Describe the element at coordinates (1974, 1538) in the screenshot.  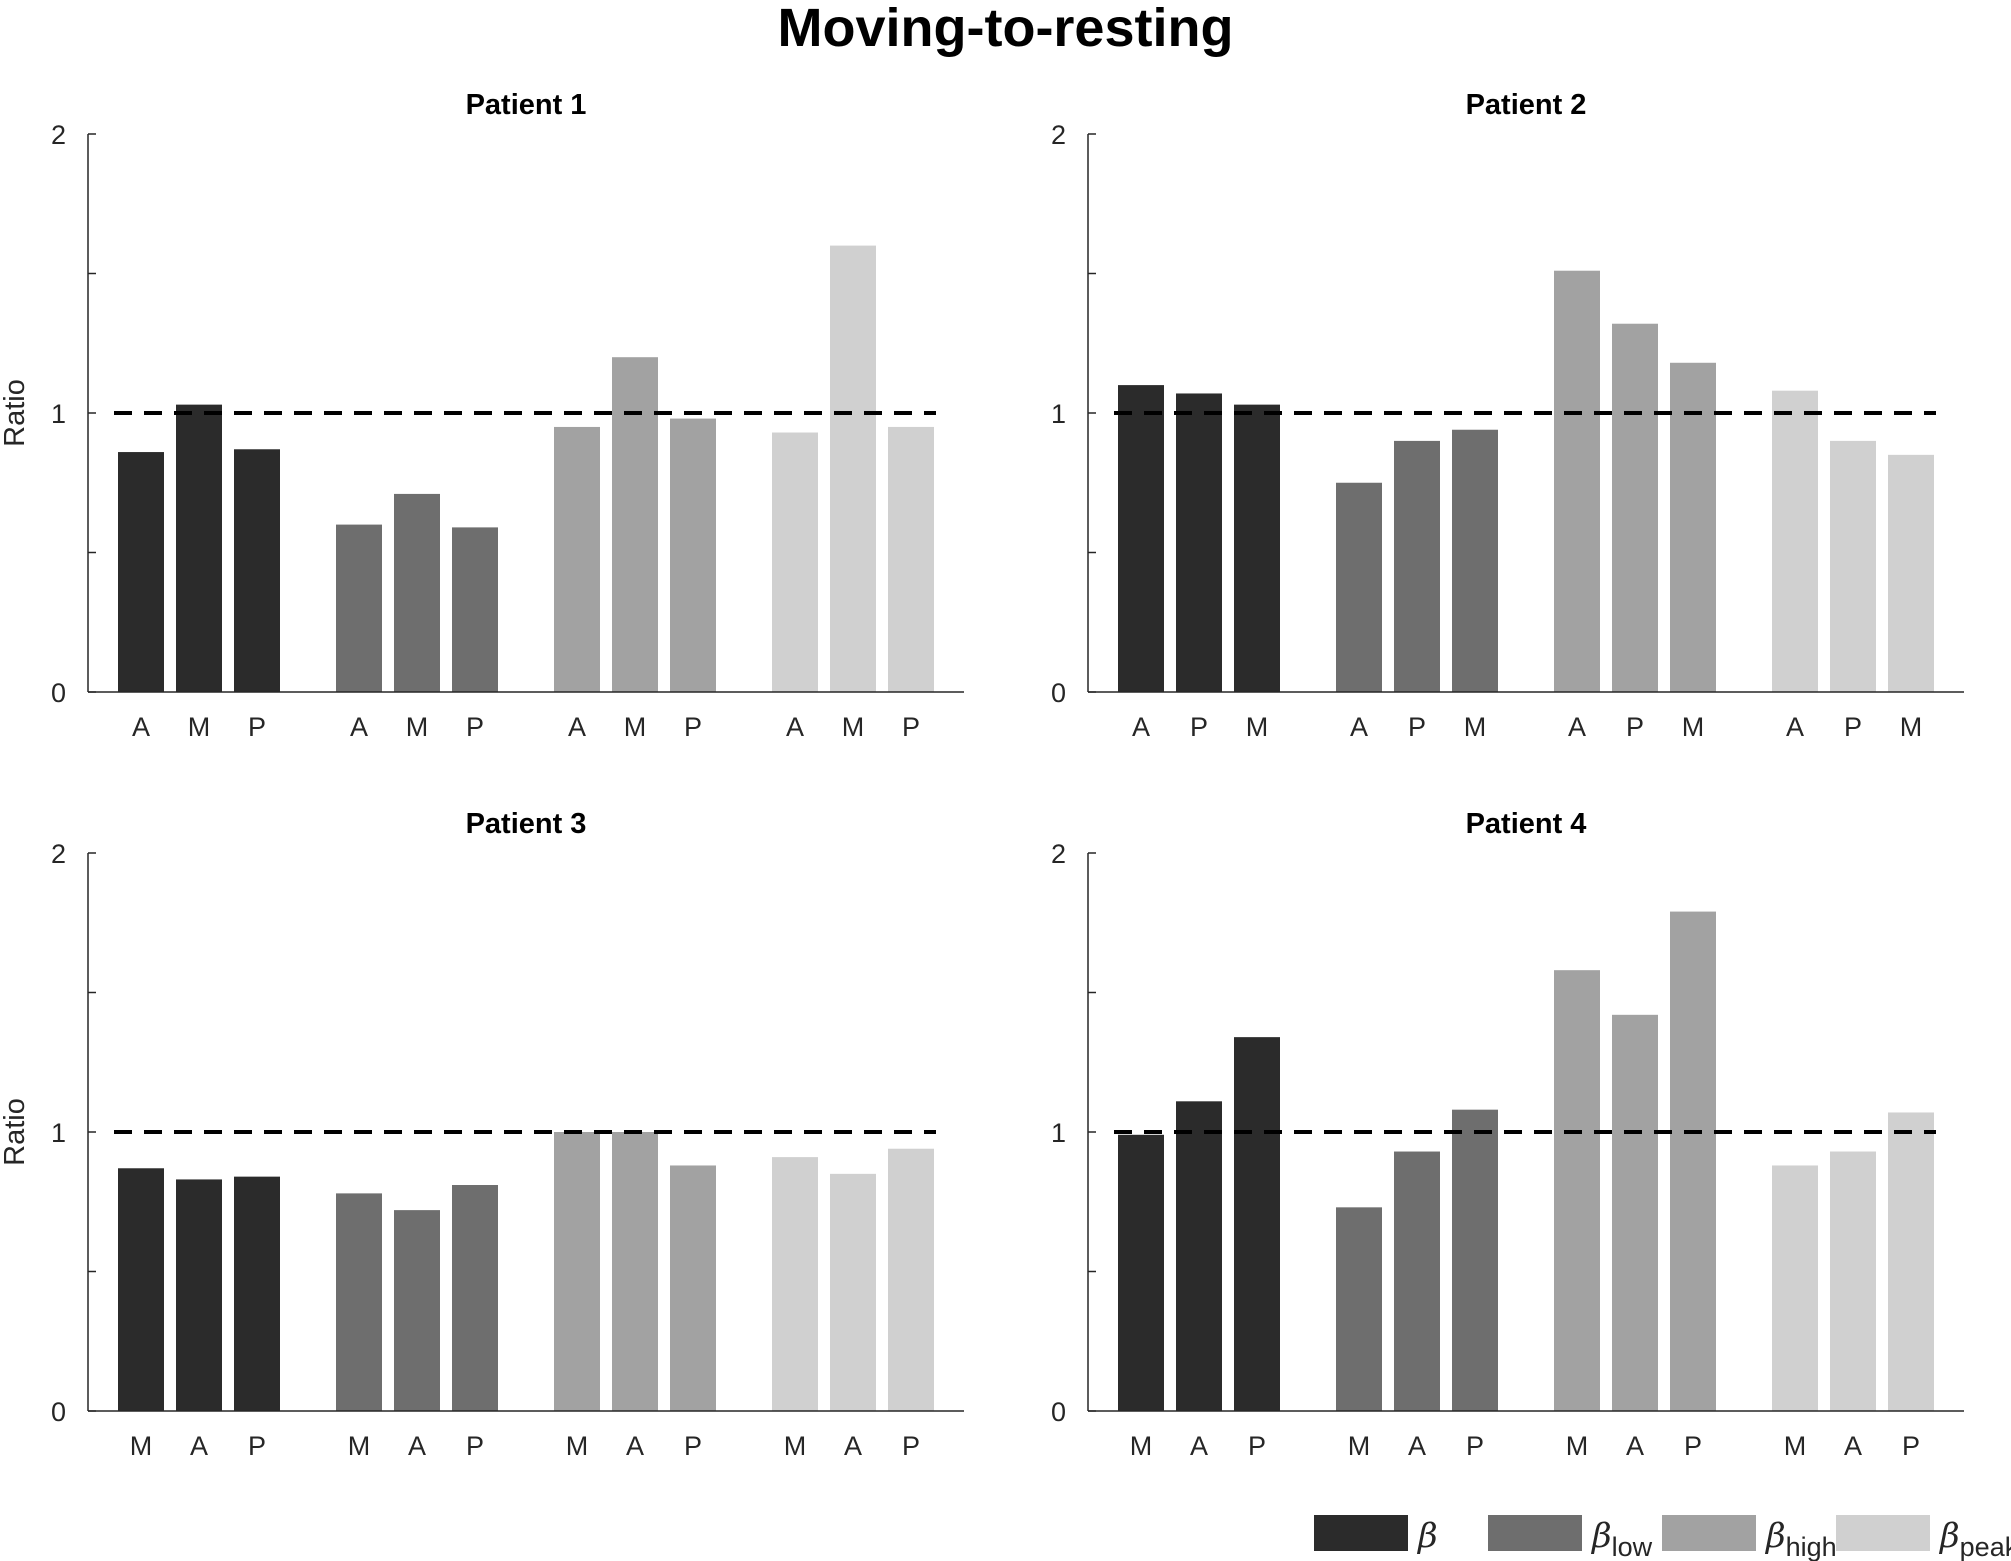
I see `legend-label: βpeak` at that location.